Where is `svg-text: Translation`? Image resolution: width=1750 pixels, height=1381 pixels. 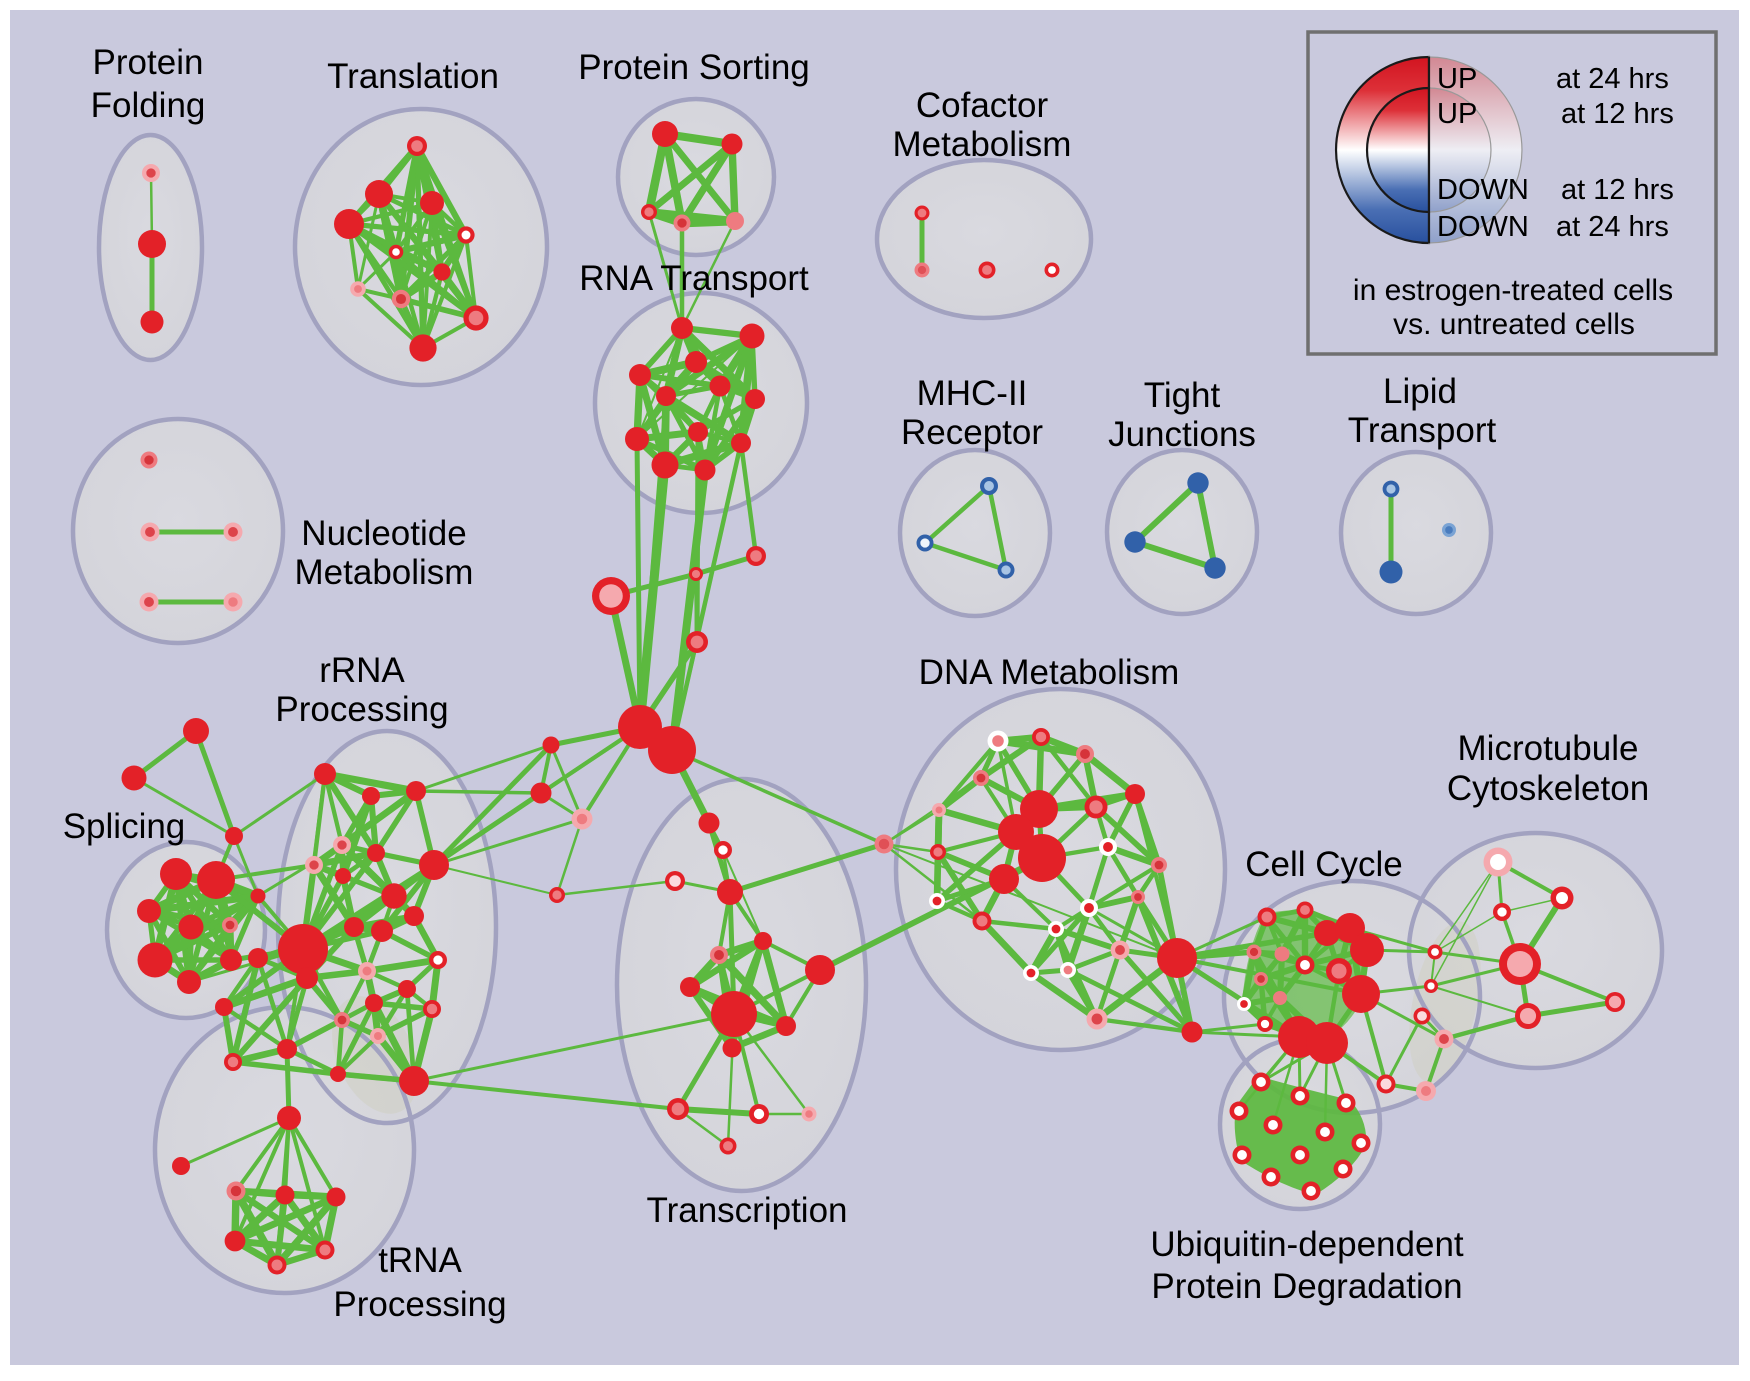 svg-text: Translation is located at coordinates (413, 76).